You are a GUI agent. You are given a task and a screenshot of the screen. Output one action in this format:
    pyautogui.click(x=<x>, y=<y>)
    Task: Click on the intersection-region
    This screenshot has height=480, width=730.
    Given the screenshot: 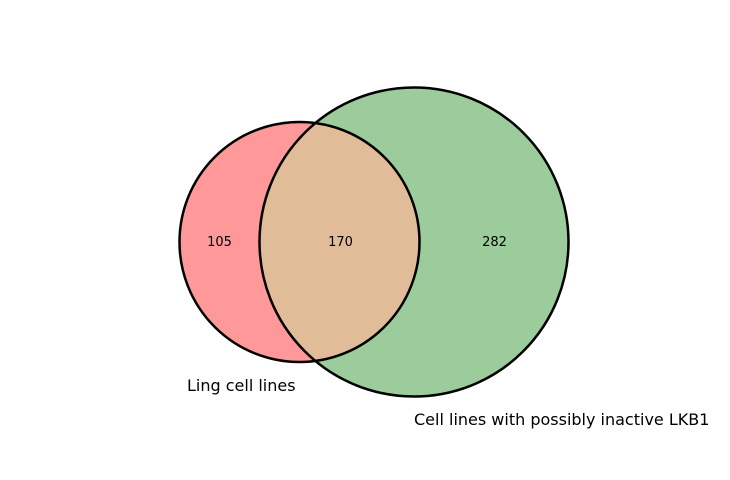 What is the action you would take?
    pyautogui.click(x=339, y=242)
    